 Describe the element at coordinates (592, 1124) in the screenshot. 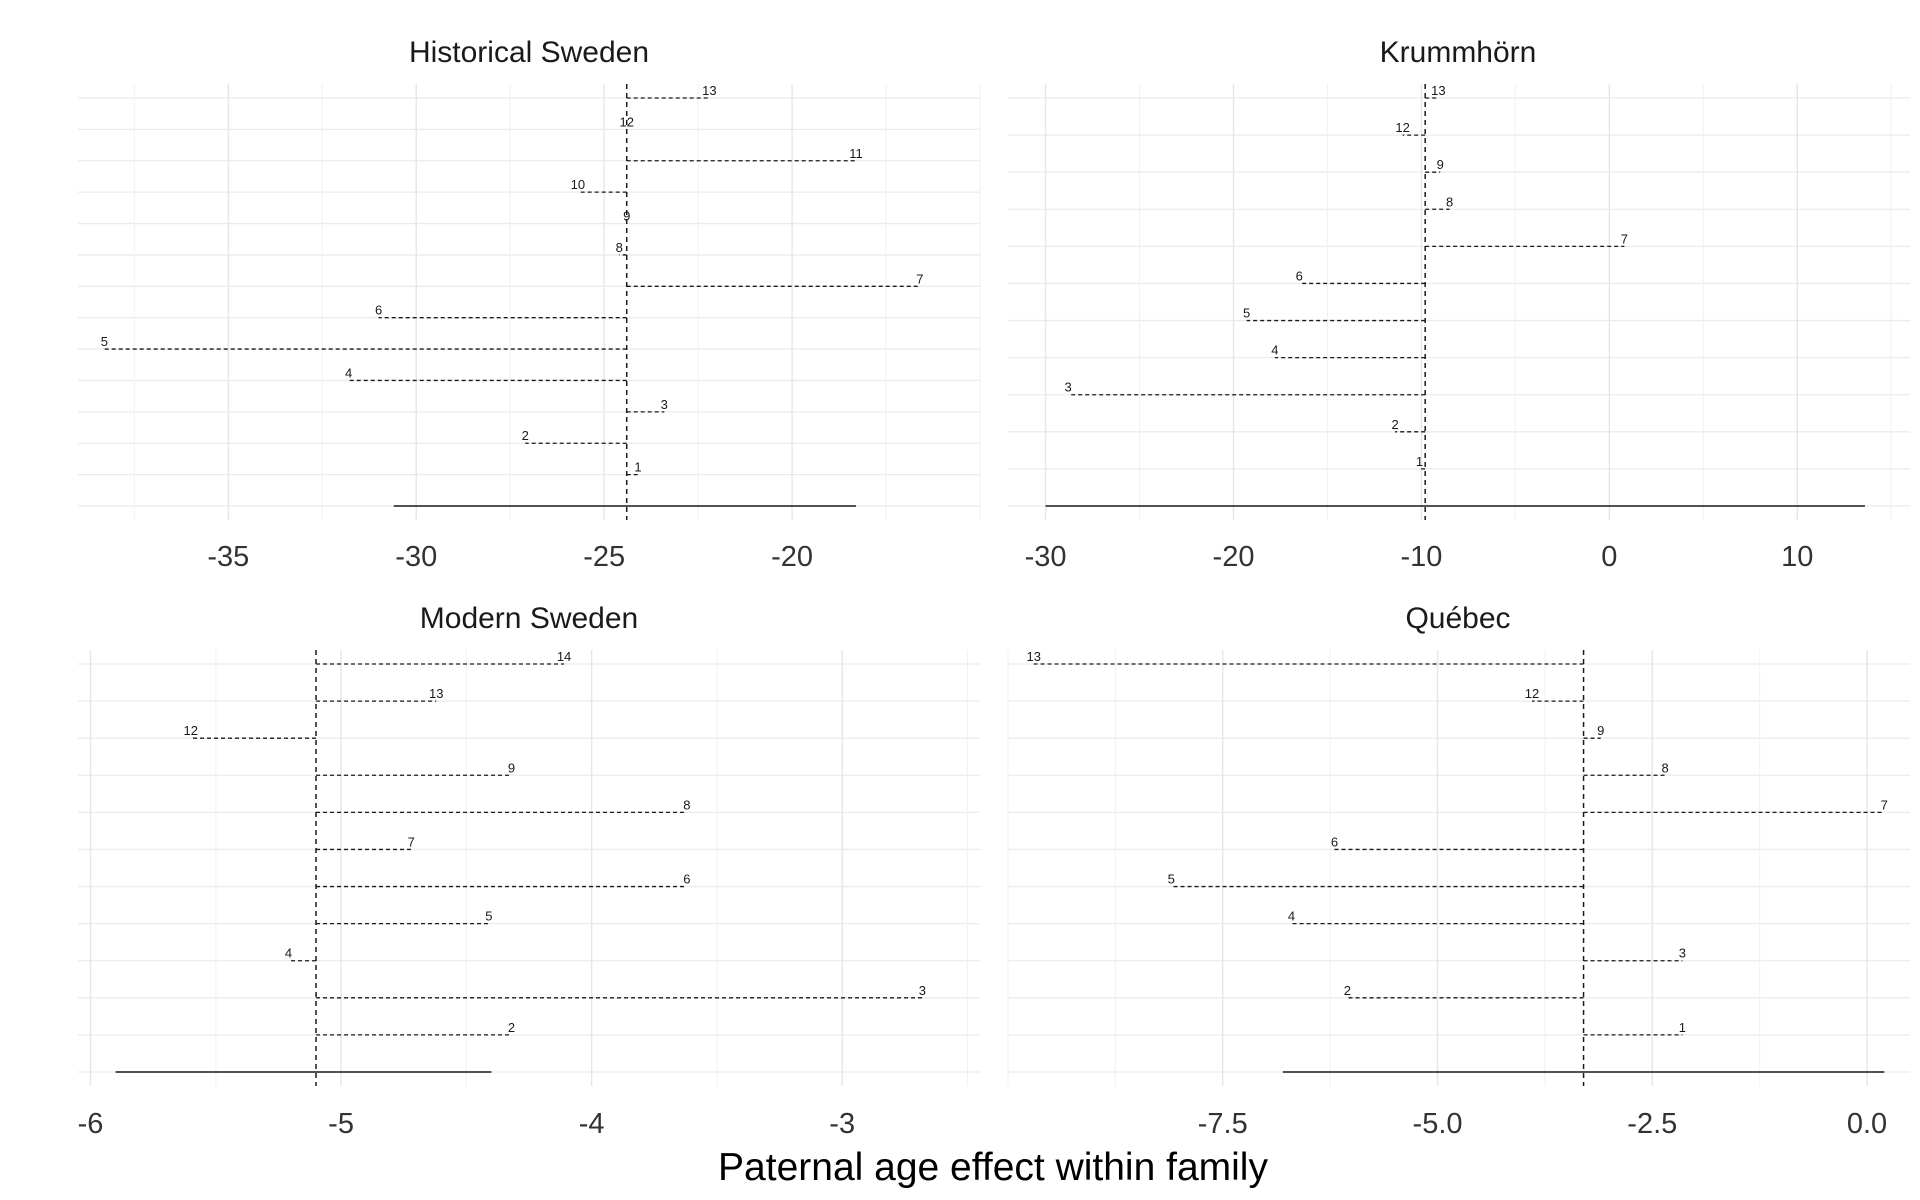

I see `x-tick-label: -4` at that location.